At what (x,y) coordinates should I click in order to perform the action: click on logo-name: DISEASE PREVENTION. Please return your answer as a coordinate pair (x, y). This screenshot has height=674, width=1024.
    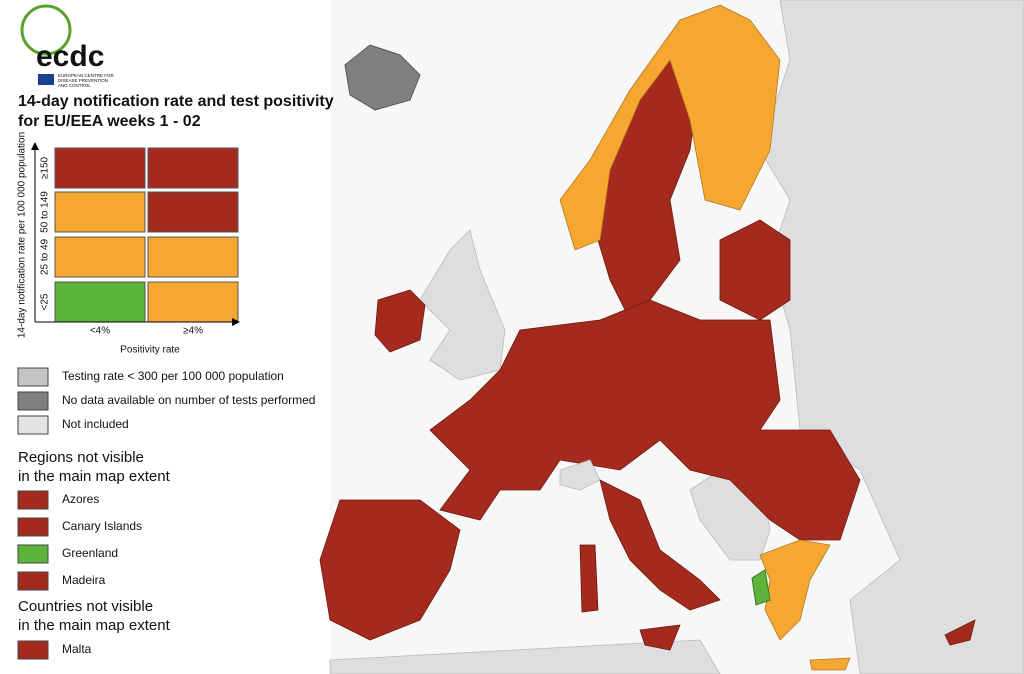
    Looking at the image, I should click on (83, 80).